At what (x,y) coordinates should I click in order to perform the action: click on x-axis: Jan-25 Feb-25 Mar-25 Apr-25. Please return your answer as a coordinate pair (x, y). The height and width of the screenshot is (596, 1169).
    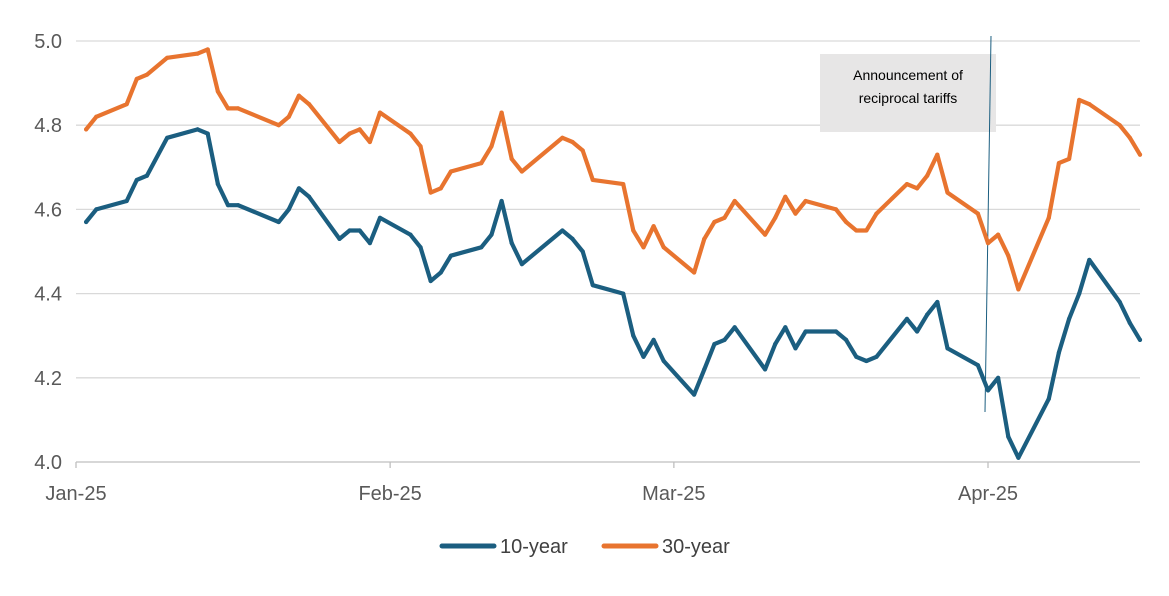
    Looking at the image, I should click on (592, 483).